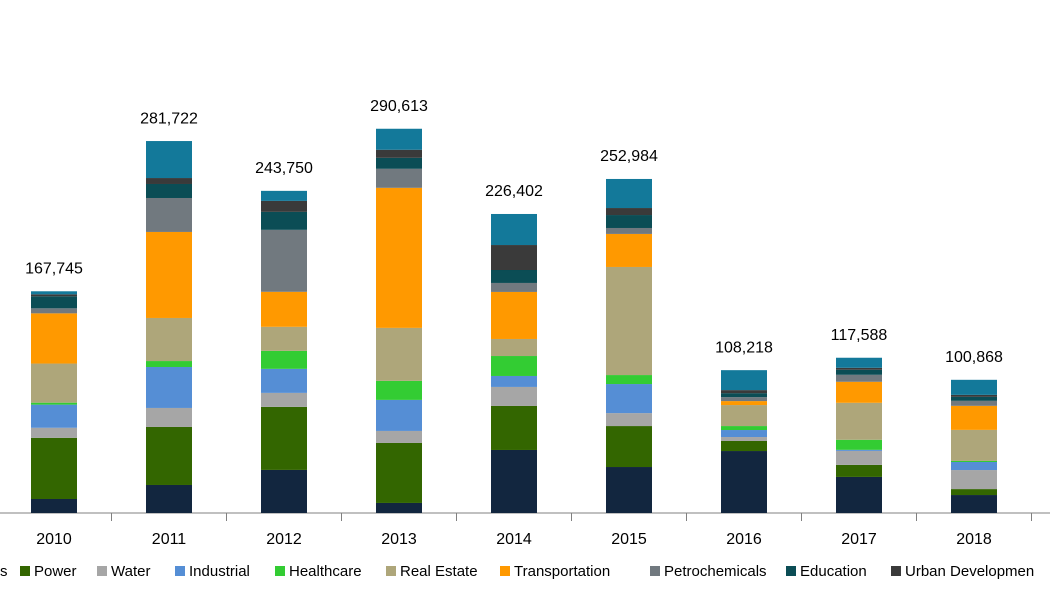  Describe the element at coordinates (54, 268) in the screenshot. I see `total-label: 167,745` at that location.